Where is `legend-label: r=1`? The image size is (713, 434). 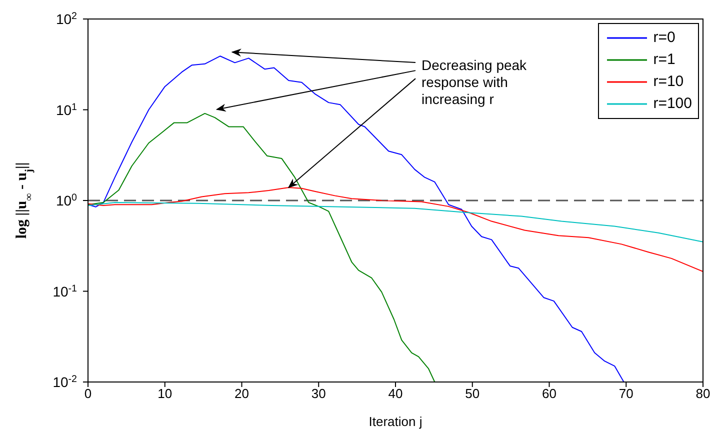
legend-label: r=1 is located at coordinates (664, 60).